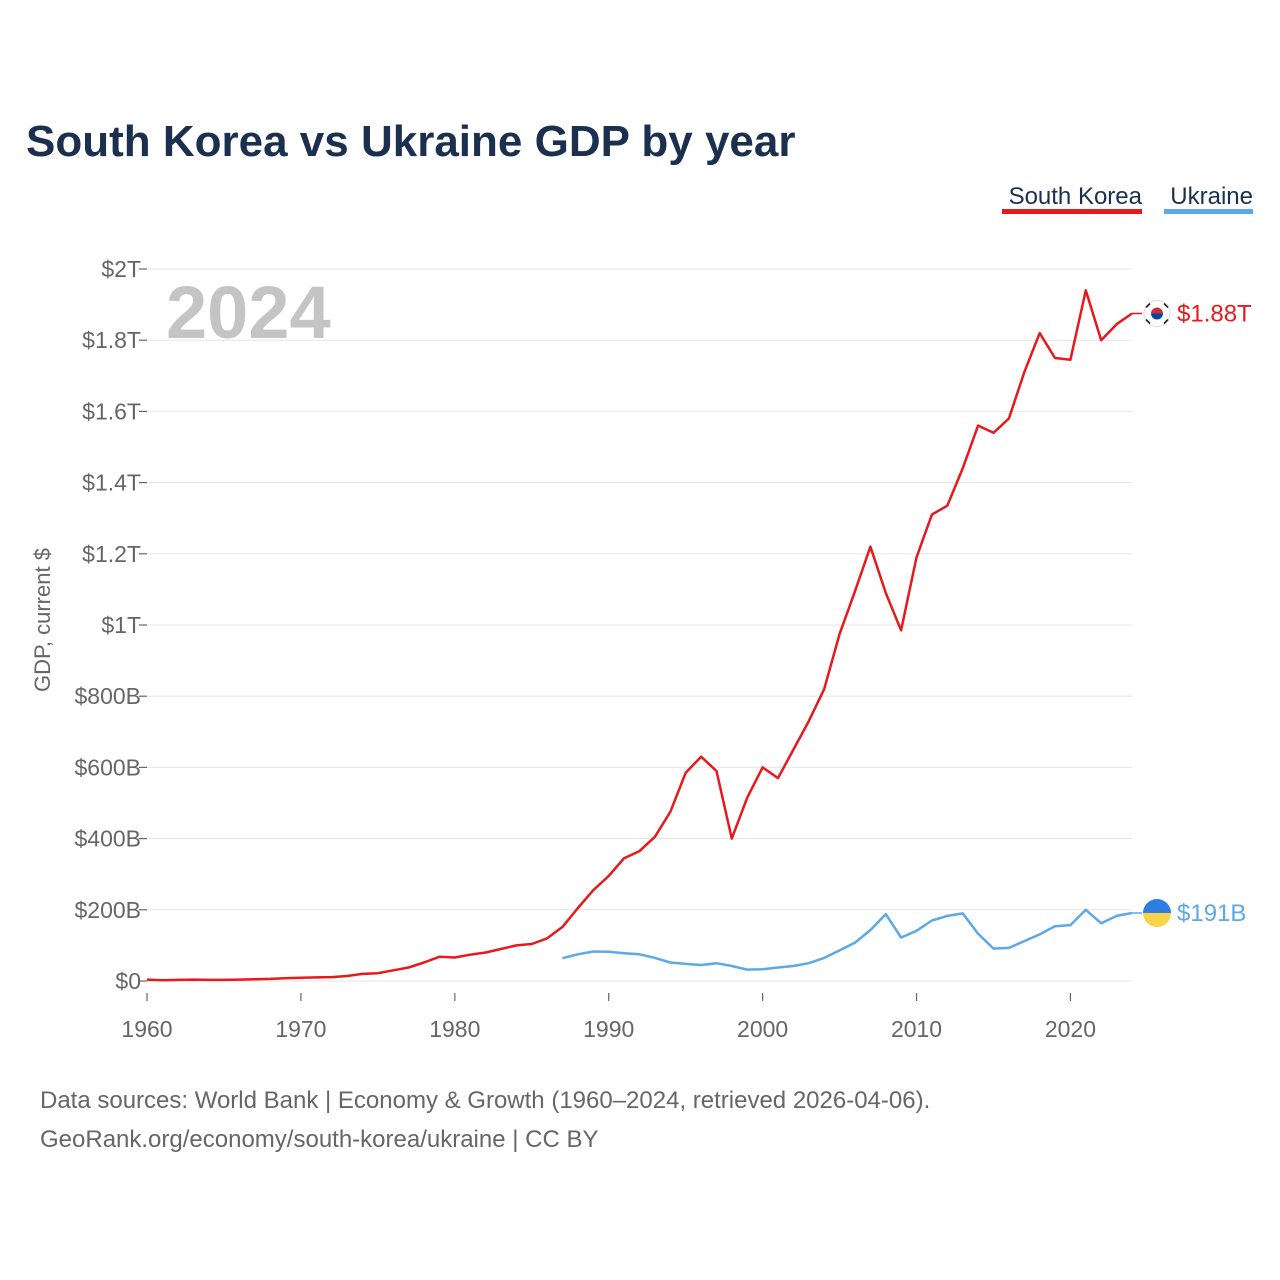  Describe the element at coordinates (608, 1029) in the screenshot. I see `x-tick-label: 1990` at that location.